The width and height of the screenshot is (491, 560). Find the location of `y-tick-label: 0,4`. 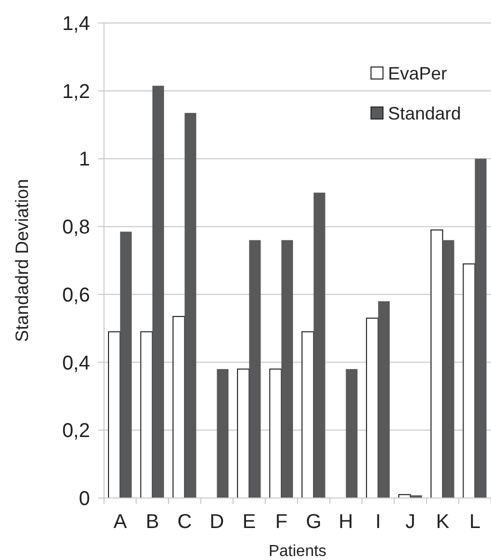

y-tick-label: 0,4 is located at coordinates (76, 363).